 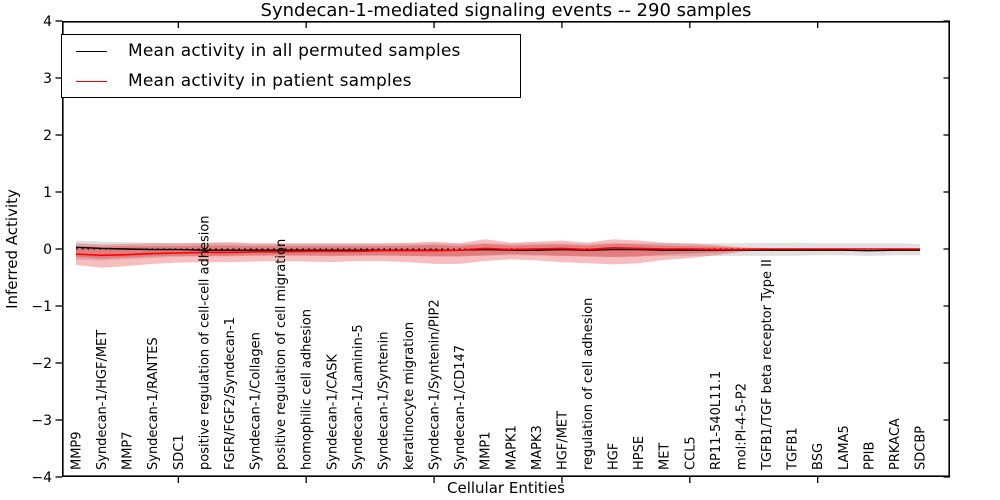 I want to click on y-tick-label: 0, so click(x=47, y=250).